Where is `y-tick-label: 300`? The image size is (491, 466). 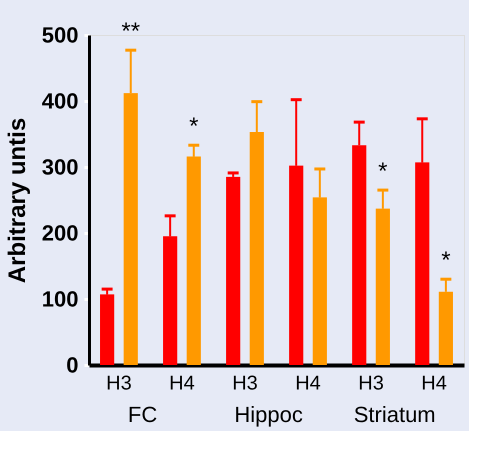 y-tick-label: 300 is located at coordinates (60, 167).